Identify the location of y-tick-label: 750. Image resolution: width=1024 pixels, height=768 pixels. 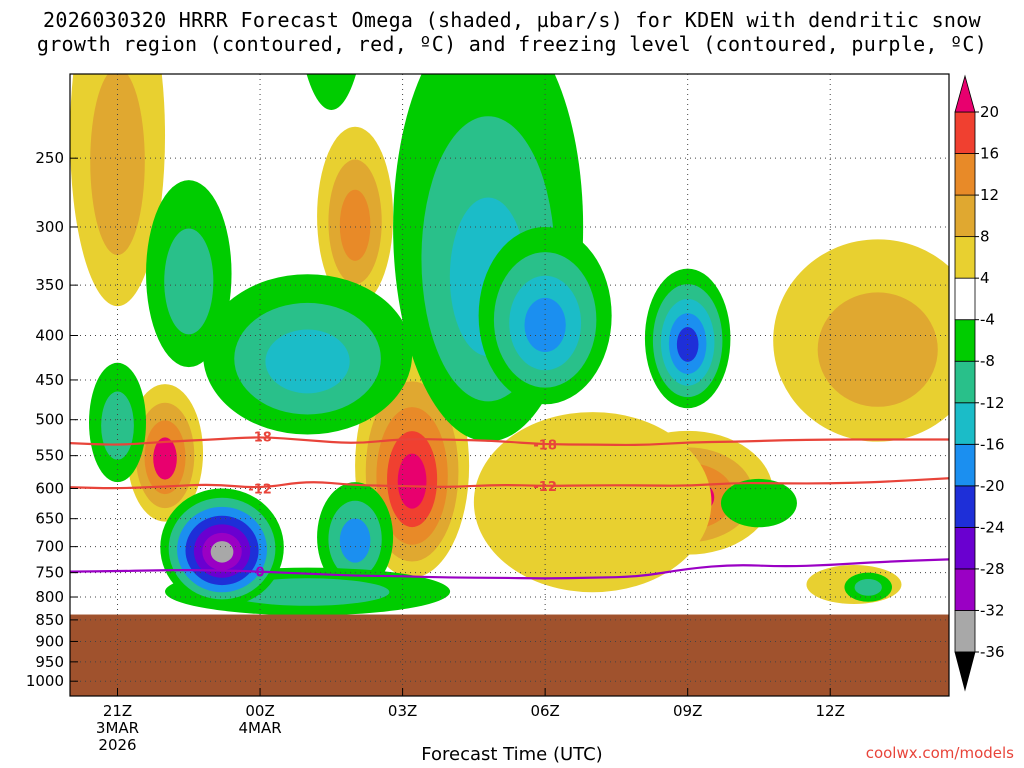
(49, 573).